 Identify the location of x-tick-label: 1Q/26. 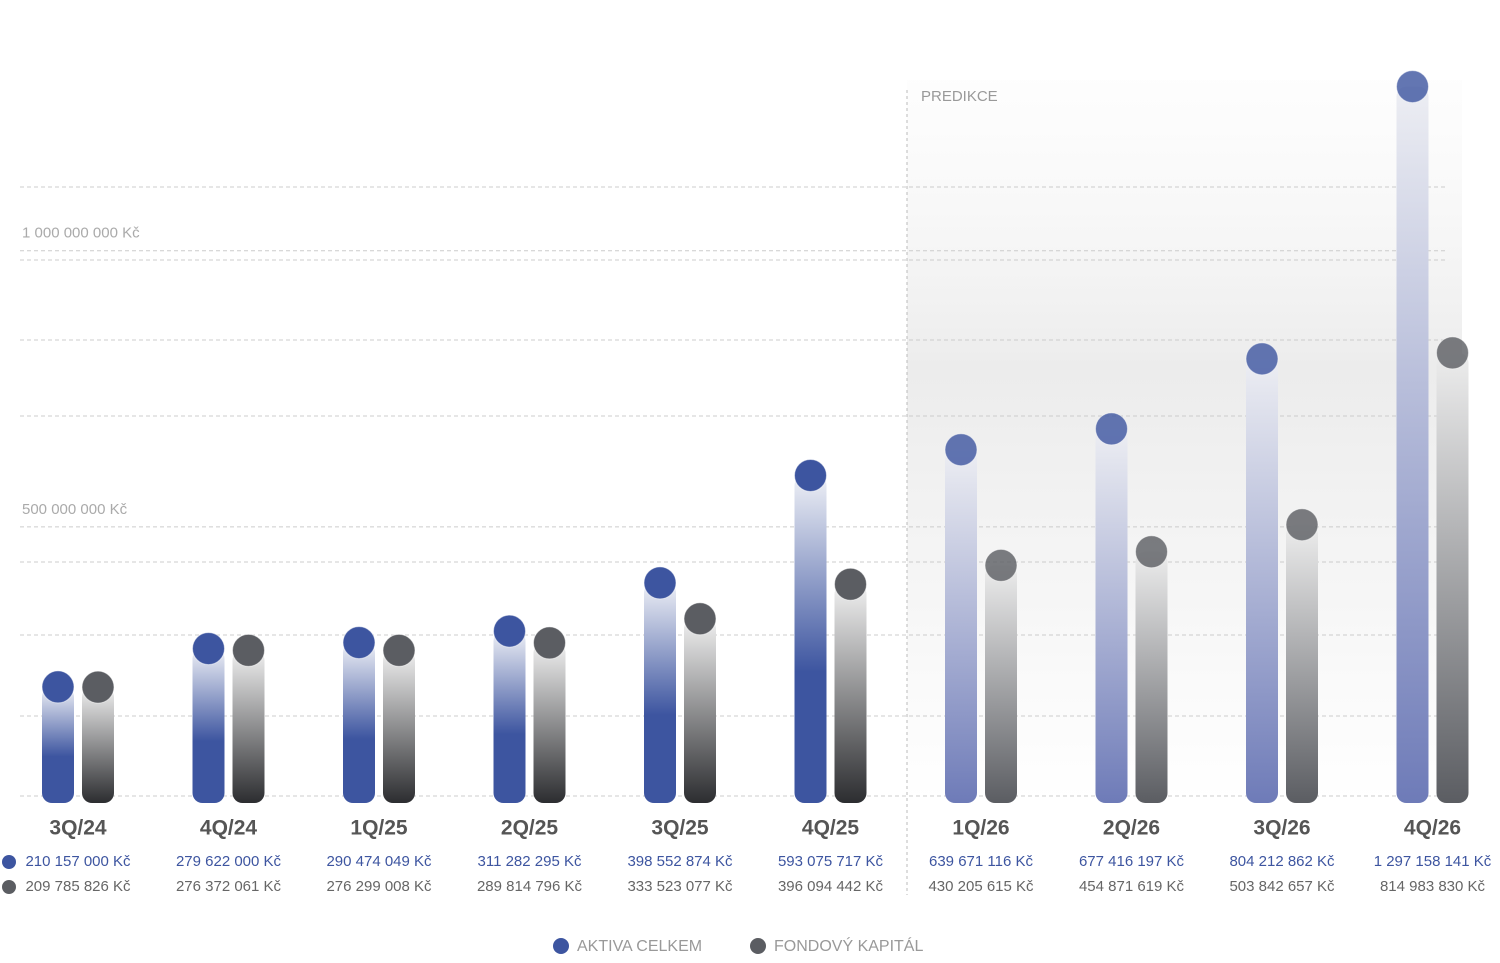
(980, 828).